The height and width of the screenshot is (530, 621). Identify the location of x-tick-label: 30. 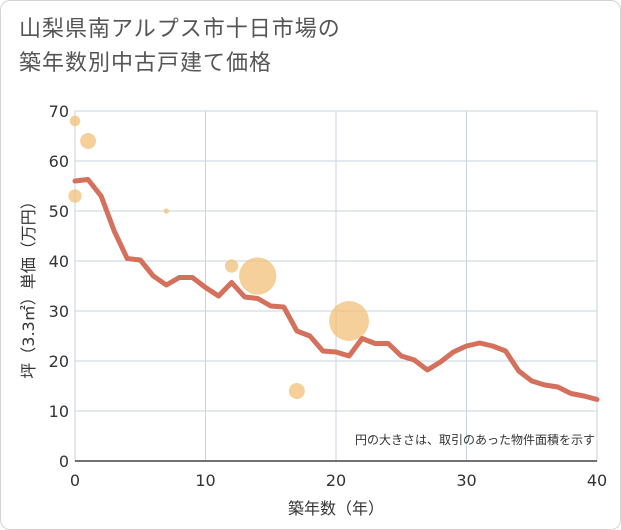
(466, 480).